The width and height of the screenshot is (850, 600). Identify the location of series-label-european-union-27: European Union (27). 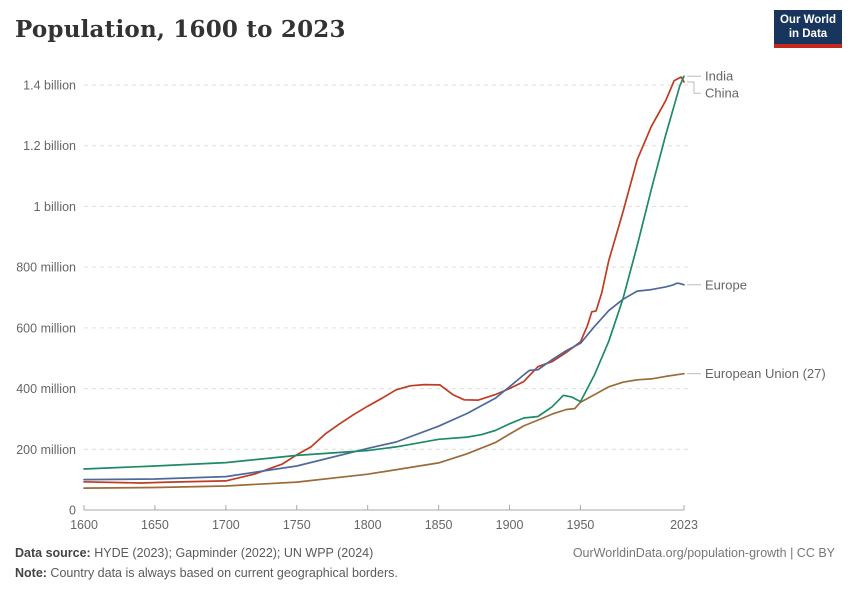
(765, 373).